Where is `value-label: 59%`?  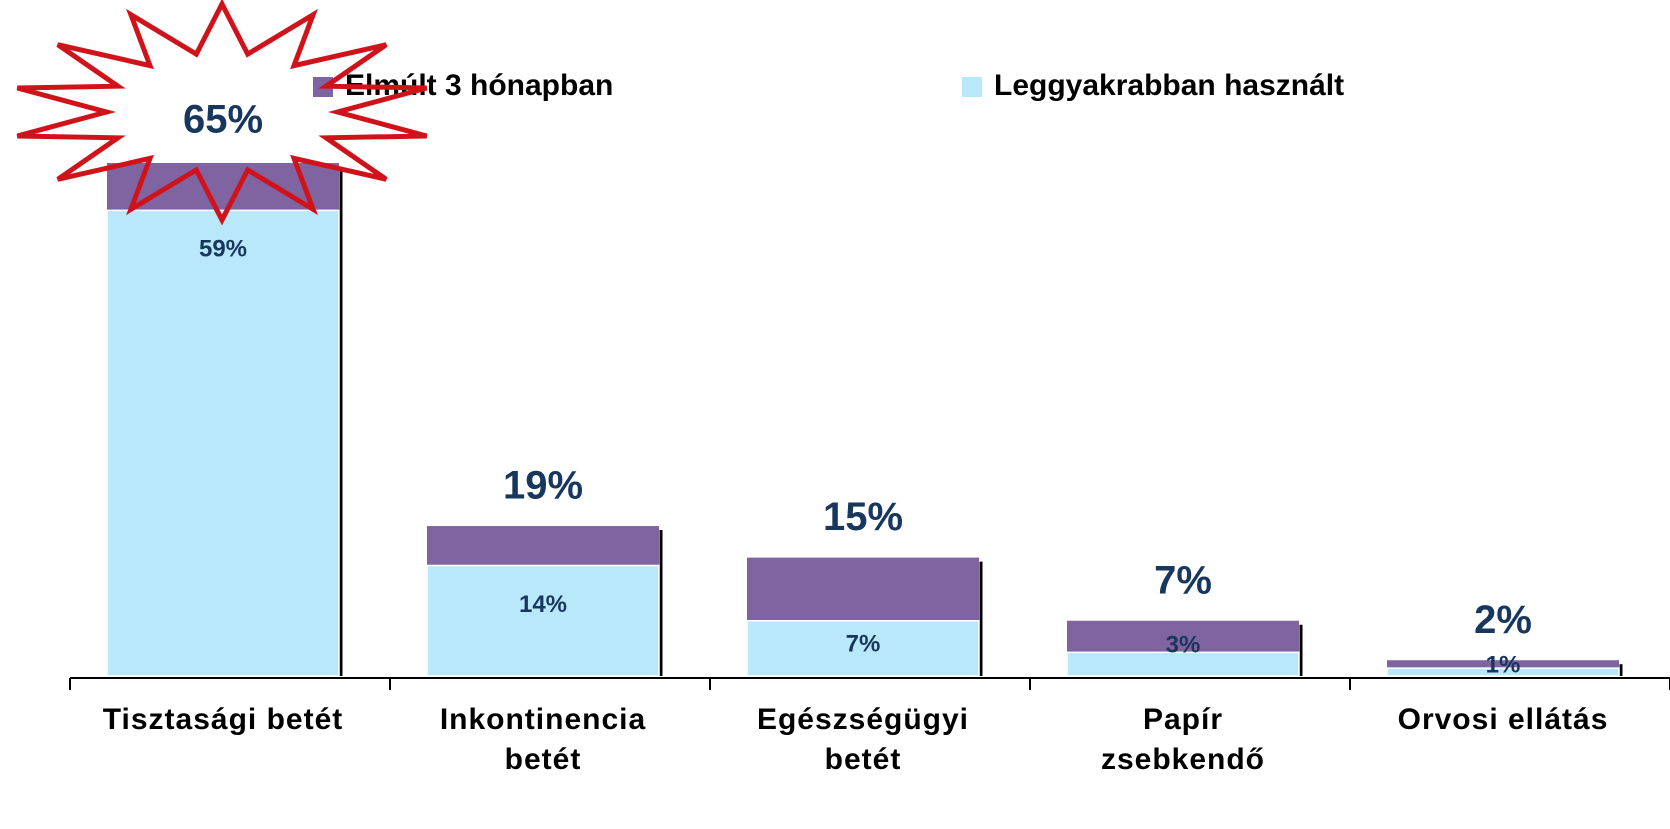 value-label: 59% is located at coordinates (223, 249).